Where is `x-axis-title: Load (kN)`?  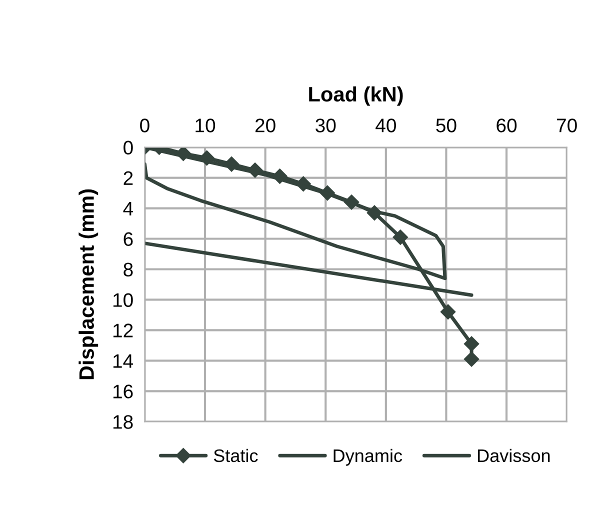 x-axis-title: Load (kN) is located at coordinates (356, 96).